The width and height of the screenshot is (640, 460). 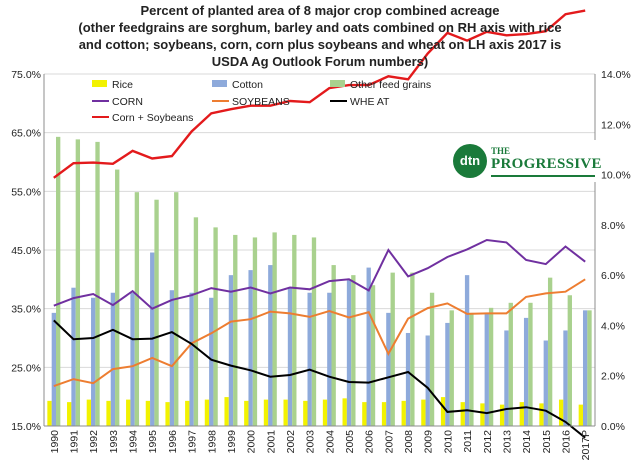 I want to click on x-tick-label: 2005, so click(x=350, y=442).